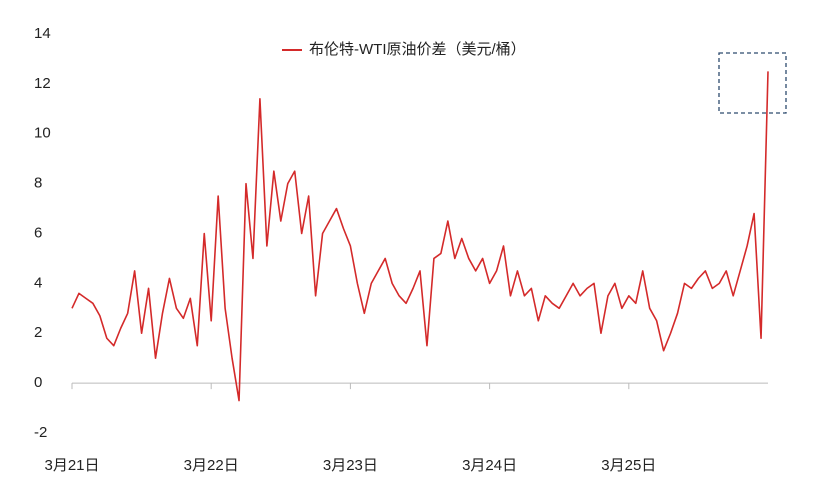 The image size is (837, 487). I want to click on y-tick-label: 14, so click(42, 33).